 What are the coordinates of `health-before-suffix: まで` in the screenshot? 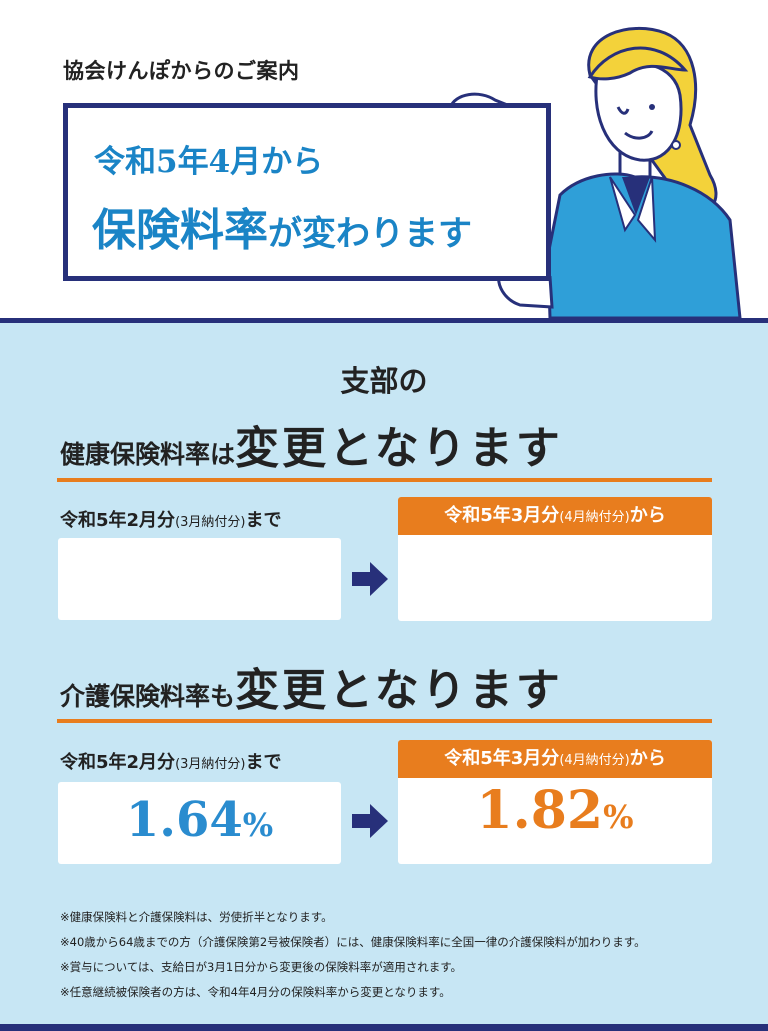 It's located at (263, 520).